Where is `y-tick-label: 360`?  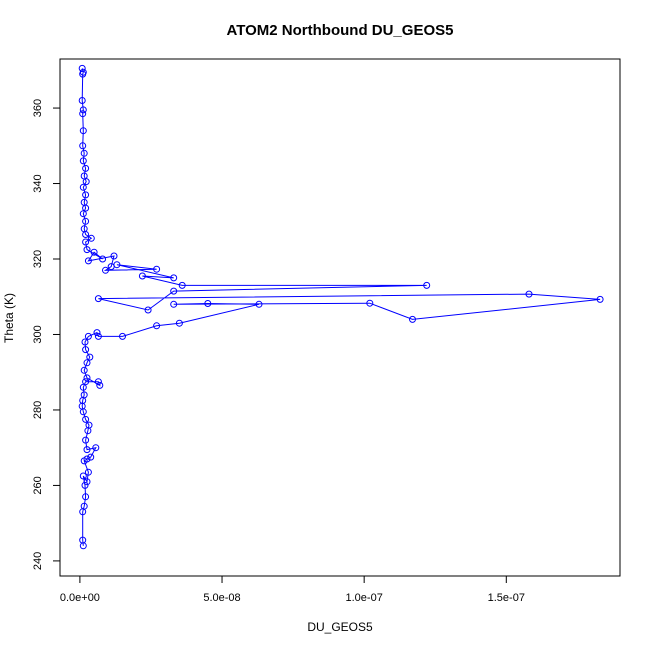 y-tick-label: 360 is located at coordinates (38, 108).